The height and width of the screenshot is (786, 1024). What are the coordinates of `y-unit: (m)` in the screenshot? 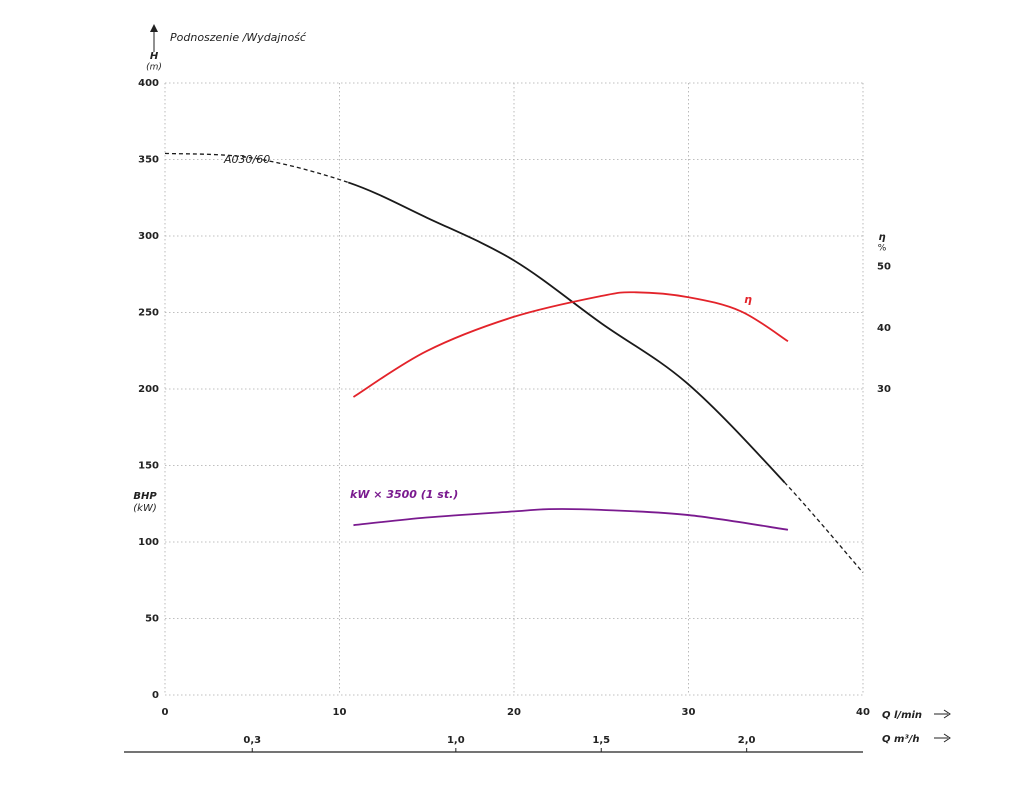 It's located at (154, 68).